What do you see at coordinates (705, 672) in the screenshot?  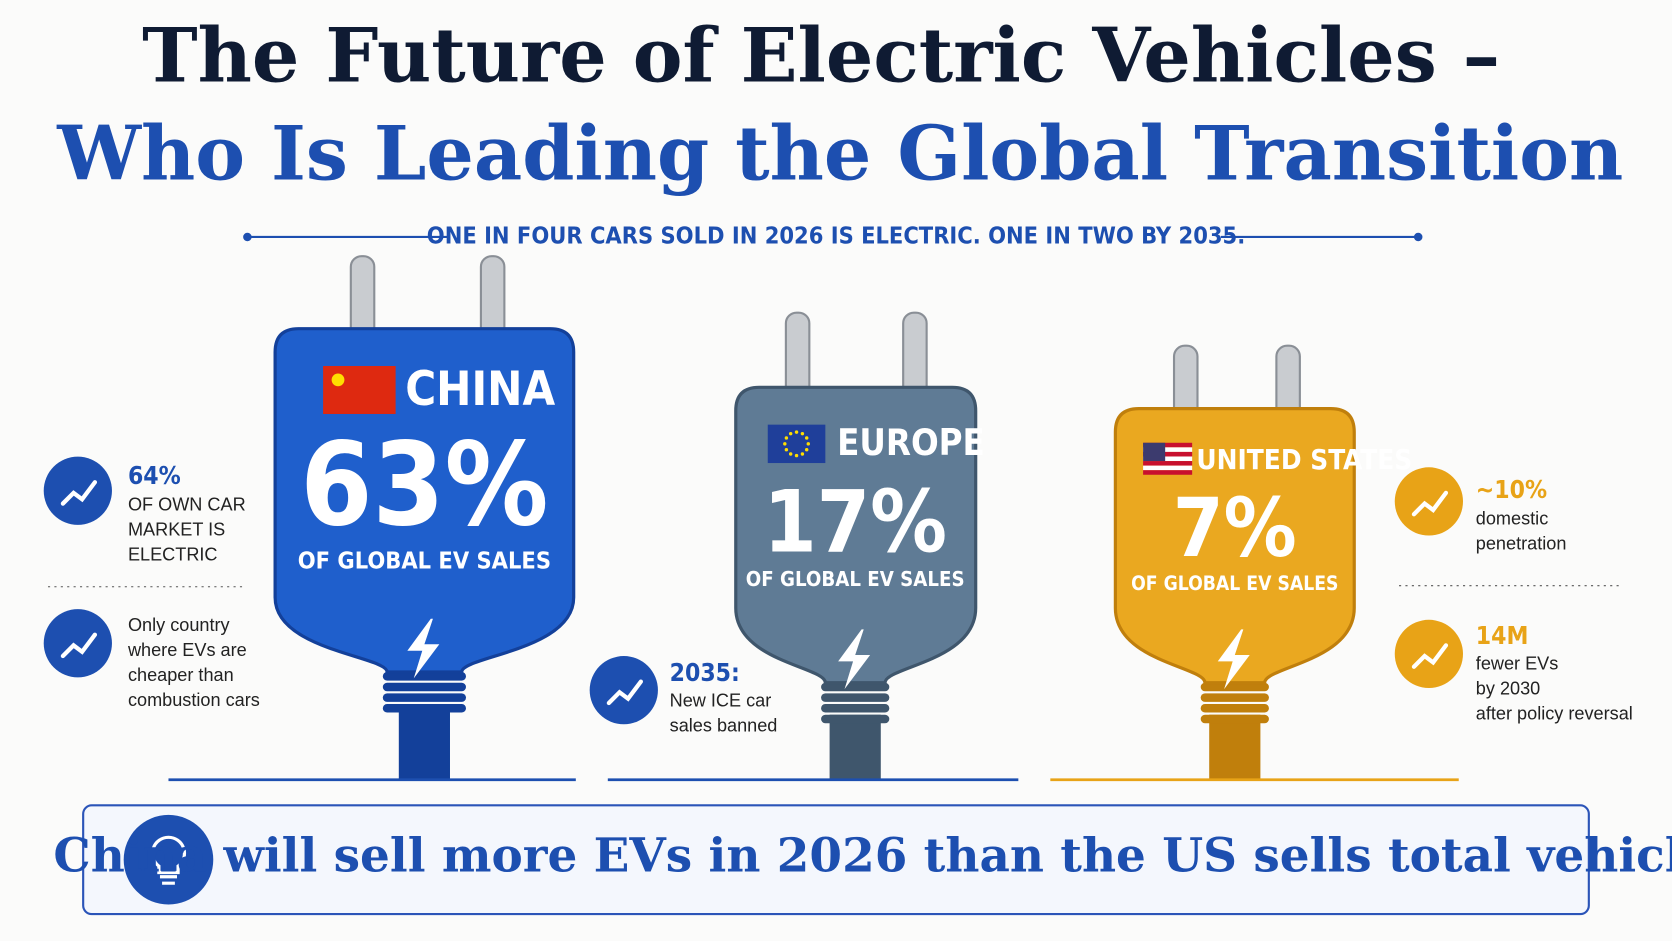 I see `fact-headline: 2035:` at bounding box center [705, 672].